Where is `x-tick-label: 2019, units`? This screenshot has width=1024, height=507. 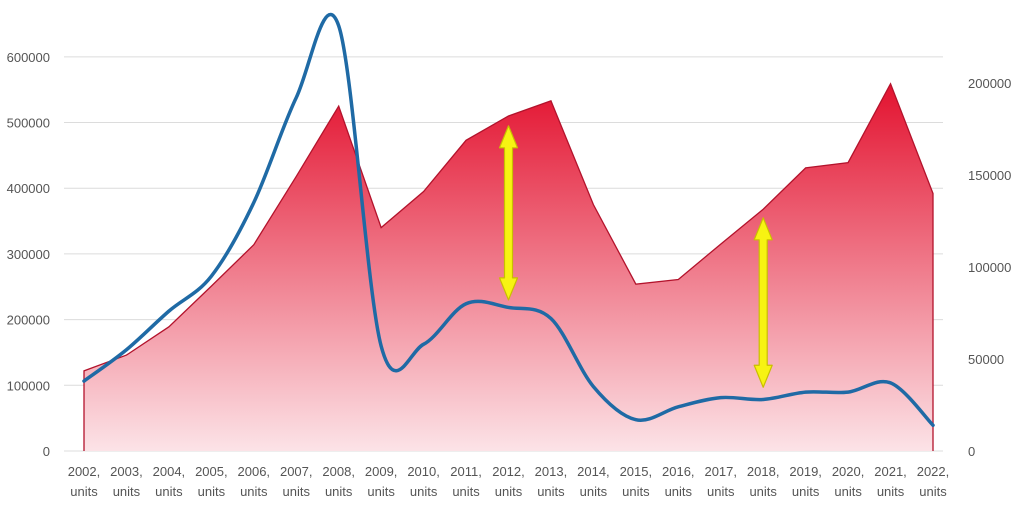
x-tick-label: 2019, units is located at coordinates (805, 481).